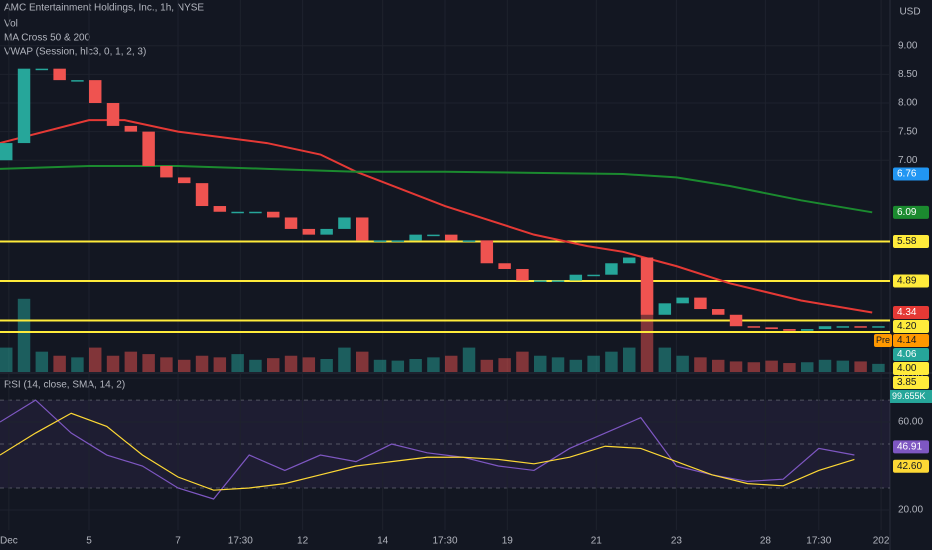  Describe the element at coordinates (907, 340) in the screenshot. I see `price-tag-label: 4.14` at that location.